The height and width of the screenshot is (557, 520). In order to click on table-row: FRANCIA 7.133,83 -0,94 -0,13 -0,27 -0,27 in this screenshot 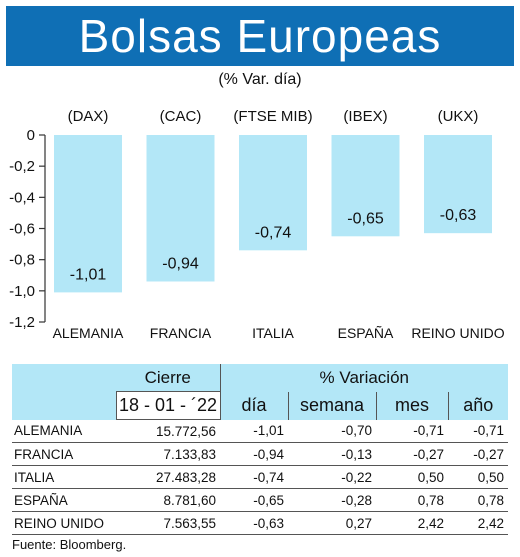, I will do `click(260, 454)`.